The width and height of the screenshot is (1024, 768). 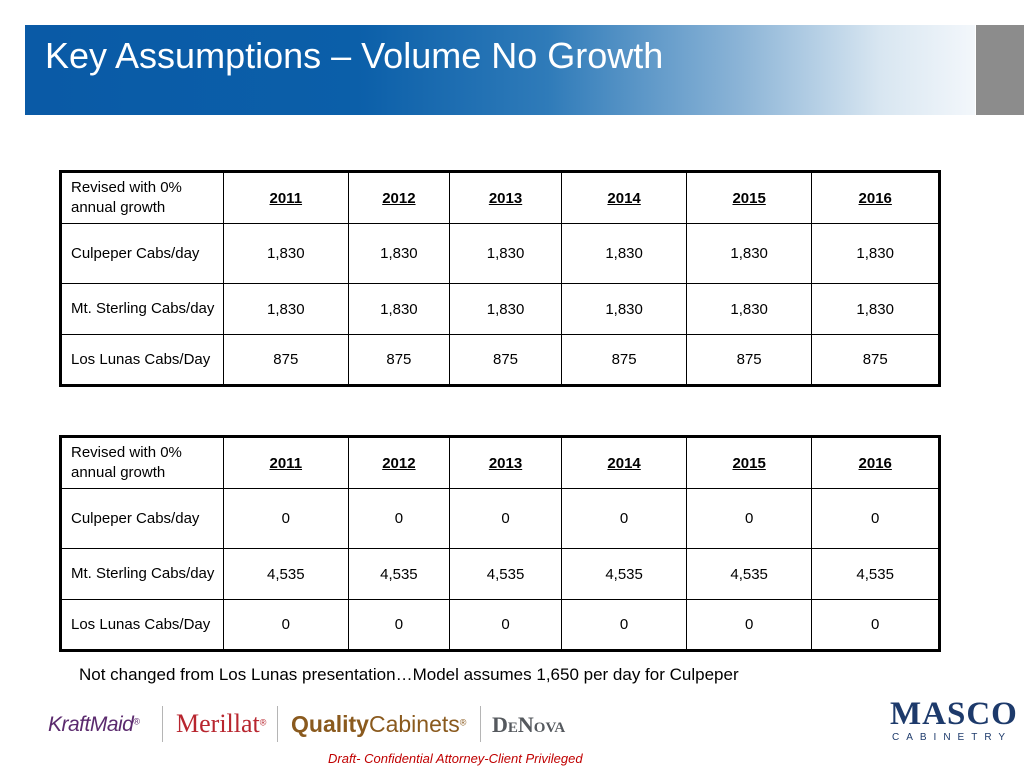 What do you see at coordinates (354, 55) in the screenshot?
I see `slide-title: Key Assumptions – Volume No Growth` at bounding box center [354, 55].